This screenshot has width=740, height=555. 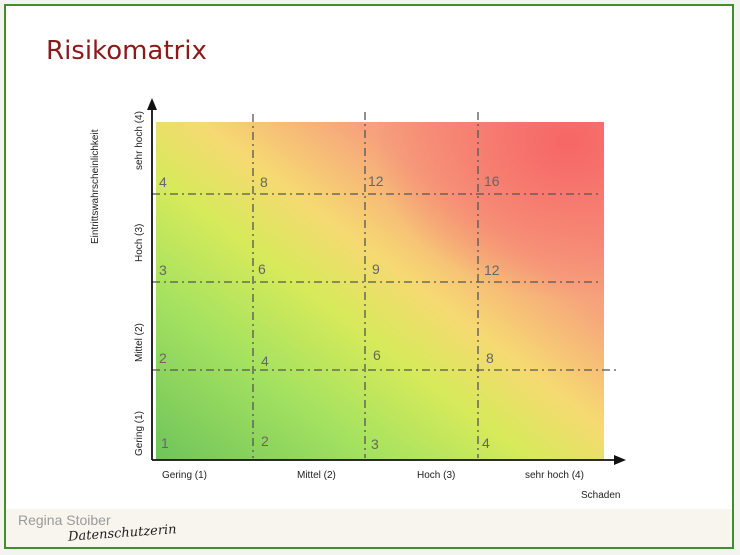 What do you see at coordinates (139, 433) in the screenshot?
I see `y-level-label-1: Gering (1)` at bounding box center [139, 433].